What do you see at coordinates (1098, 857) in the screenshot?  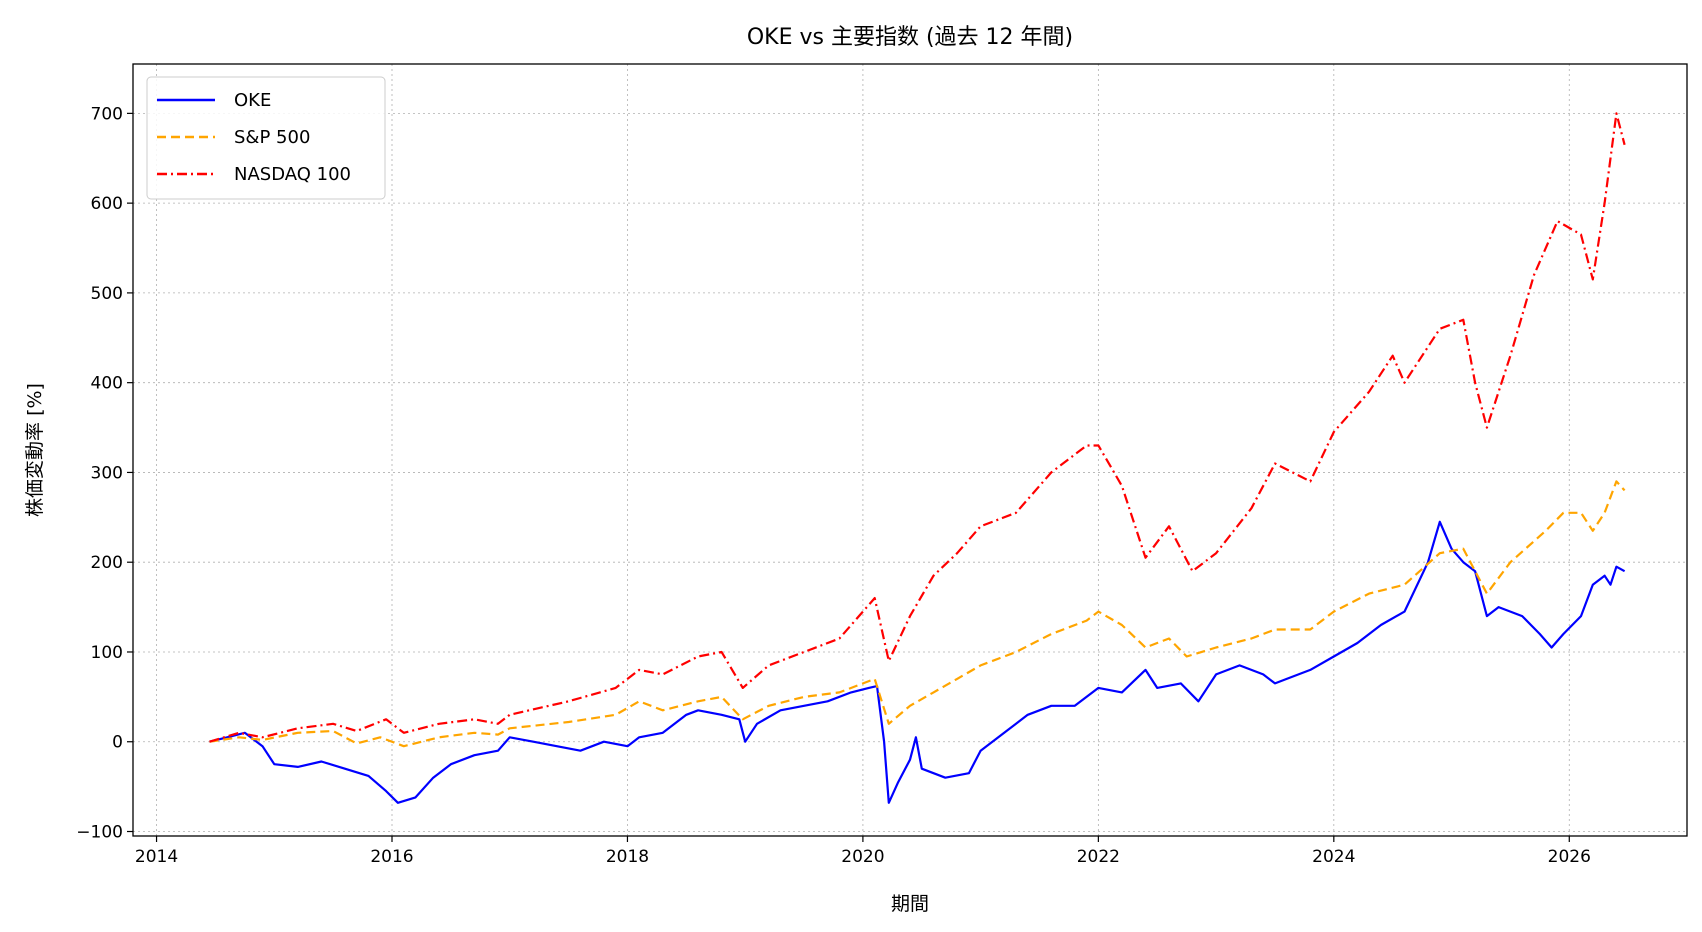 I see `x-tick-label: 2022` at bounding box center [1098, 857].